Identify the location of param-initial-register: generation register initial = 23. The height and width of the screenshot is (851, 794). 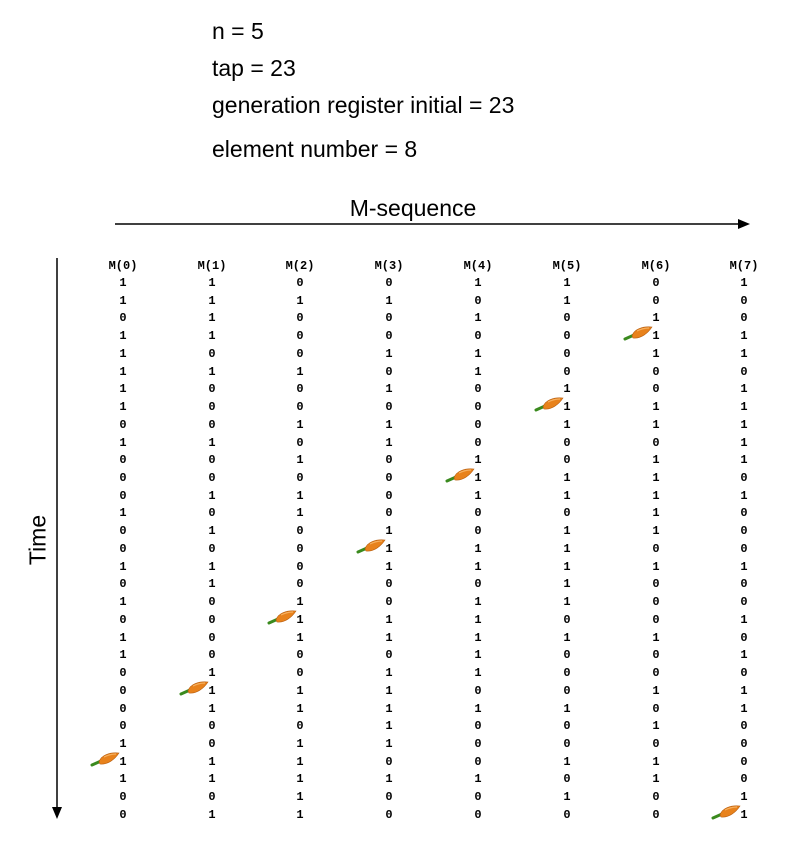
(363, 105).